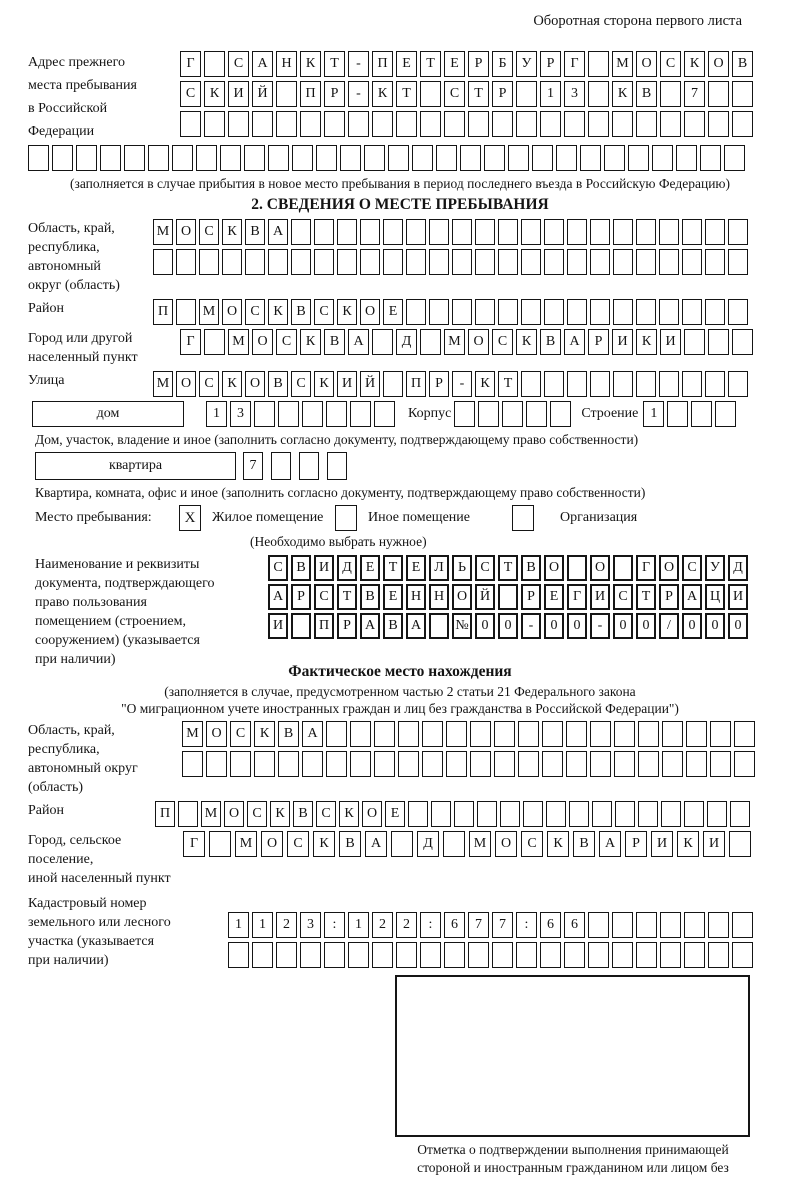 The width and height of the screenshot is (800, 1180). What do you see at coordinates (295, 466) in the screenshot?
I see `apartment-number-cells: 7` at bounding box center [295, 466].